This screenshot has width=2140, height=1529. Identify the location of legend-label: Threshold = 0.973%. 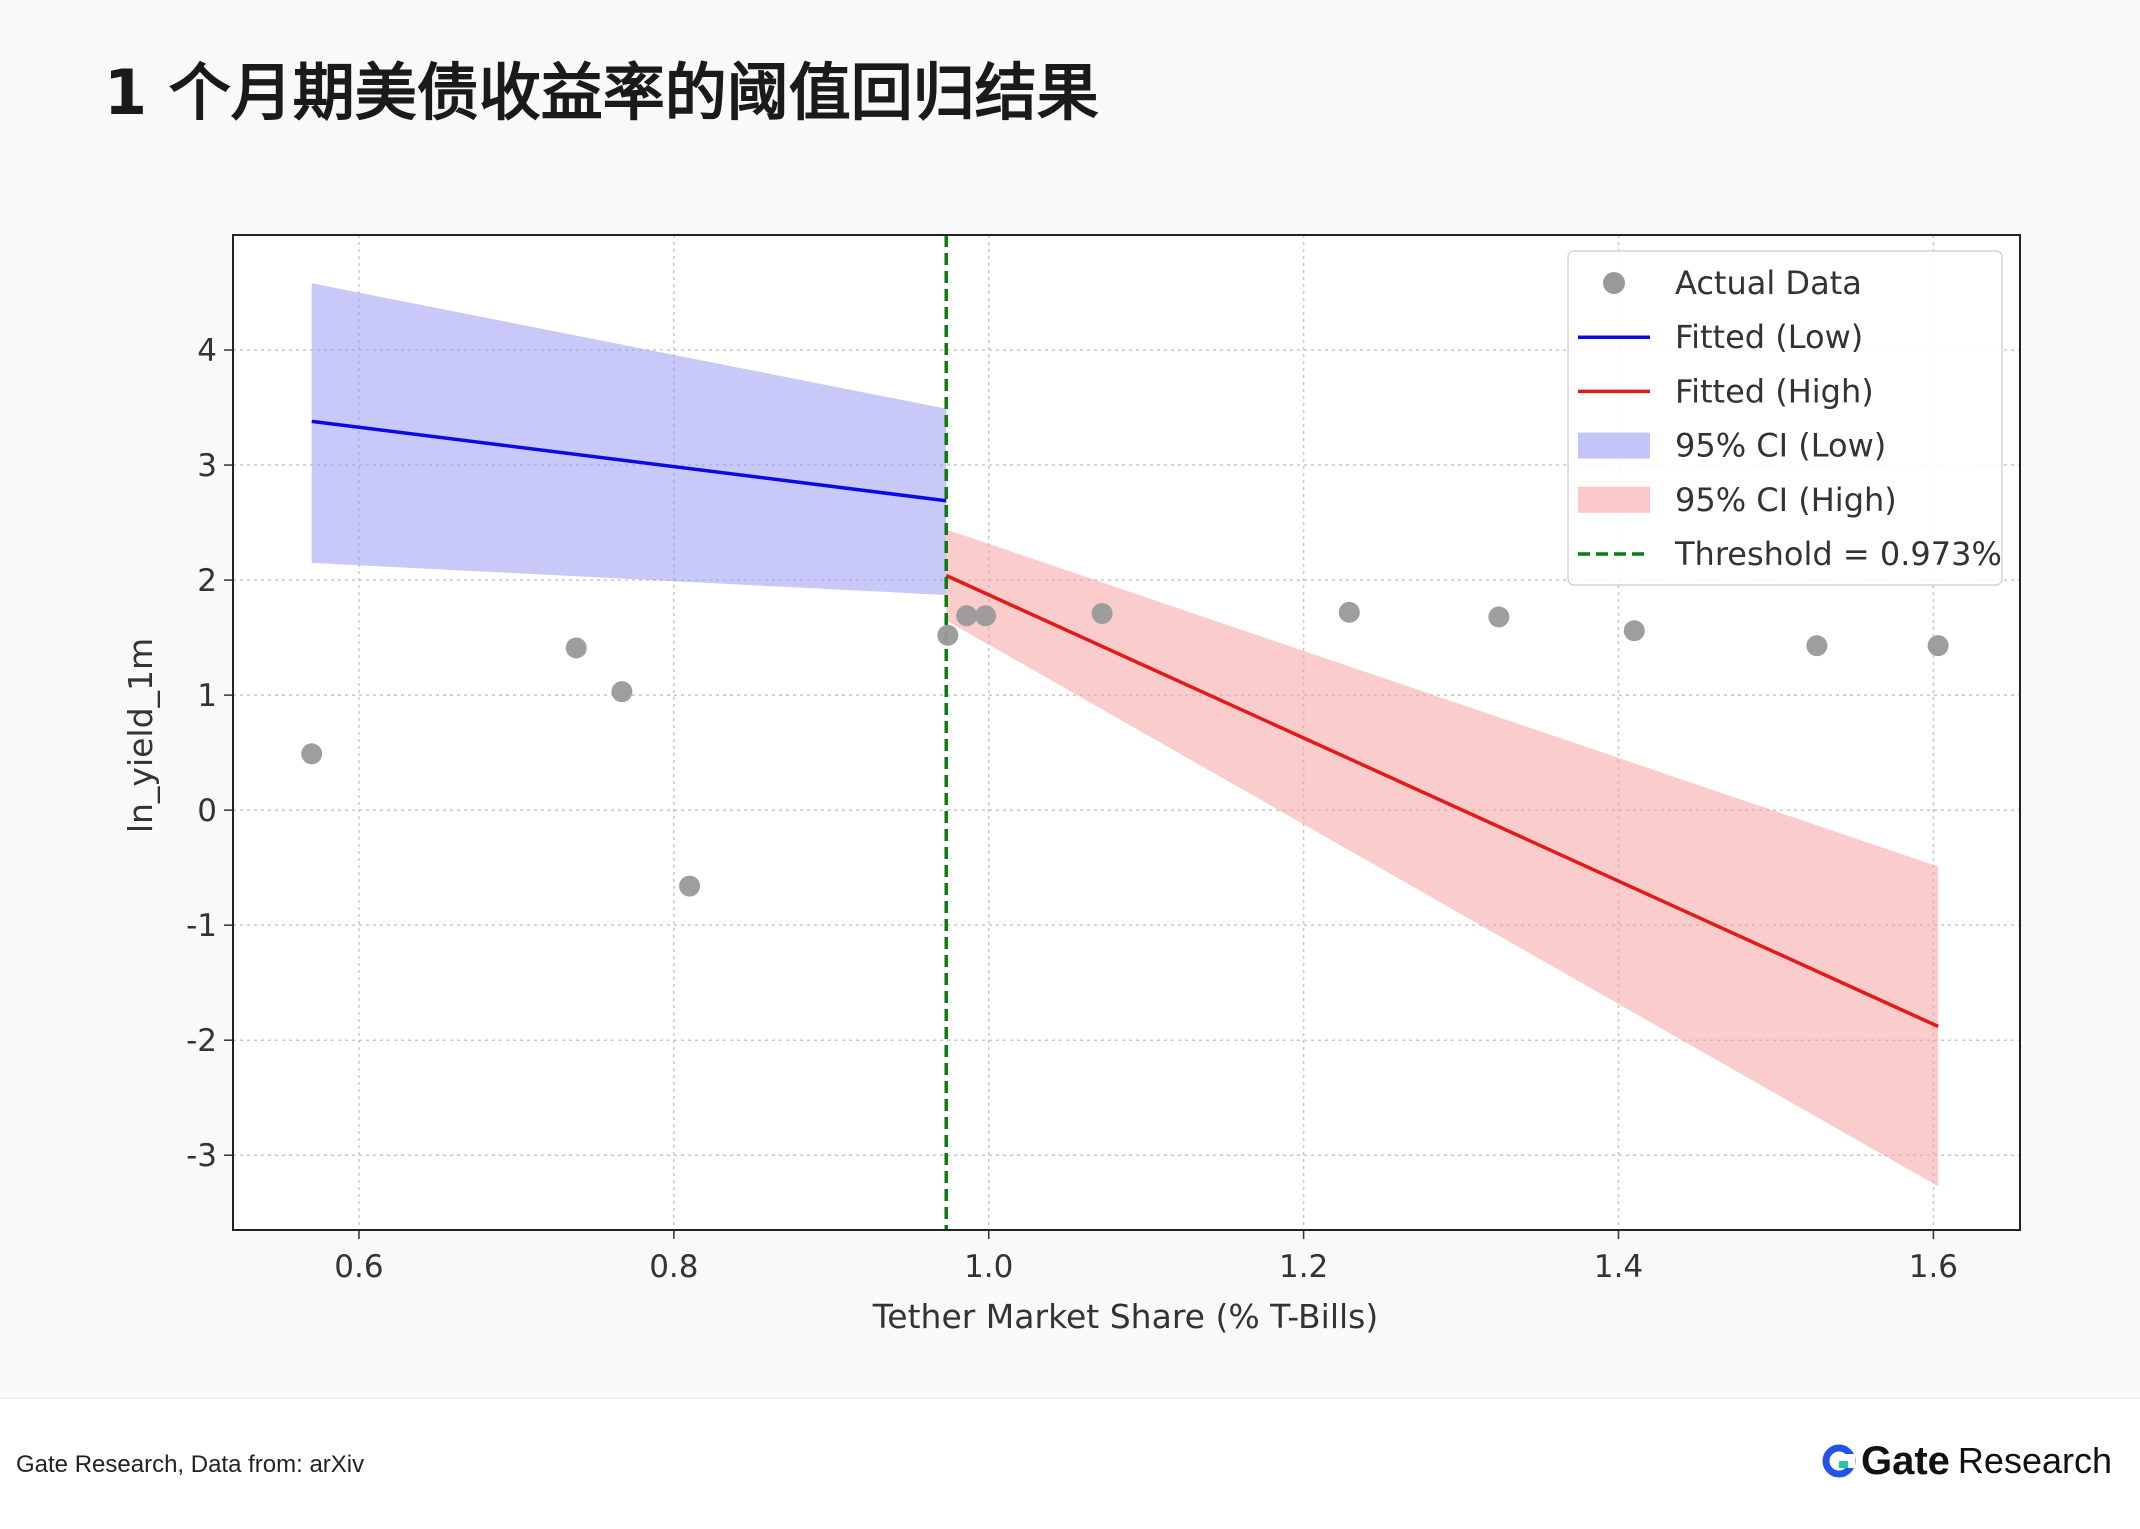
(1838, 554).